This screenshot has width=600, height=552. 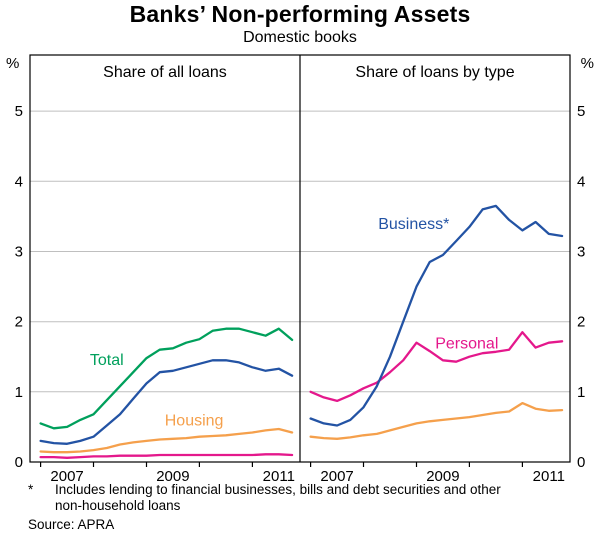 What do you see at coordinates (71, 524) in the screenshot?
I see `source-note: Source: APRA` at bounding box center [71, 524].